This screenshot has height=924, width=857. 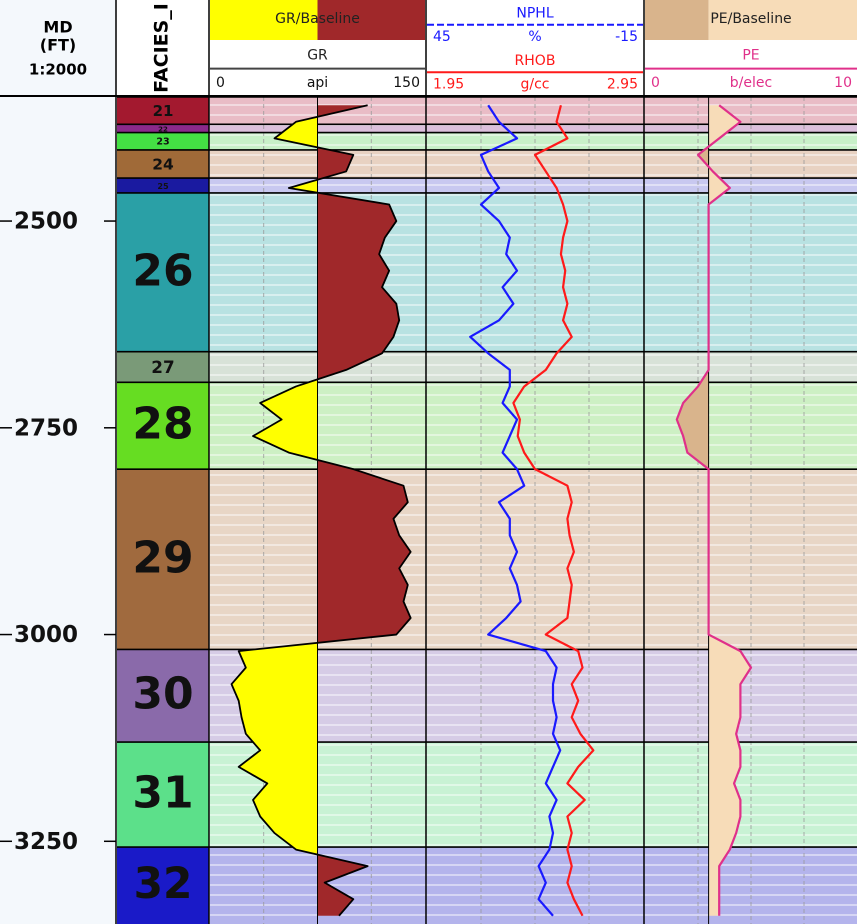 I want to click on scale-max: 2.95, so click(x=622, y=85).